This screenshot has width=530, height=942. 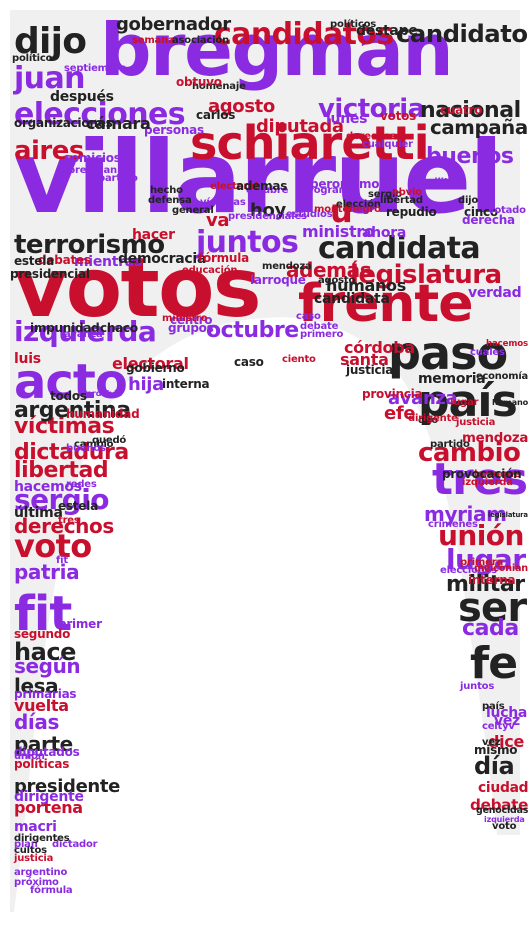 I want to click on cloud-word: hace, so click(x=45, y=652).